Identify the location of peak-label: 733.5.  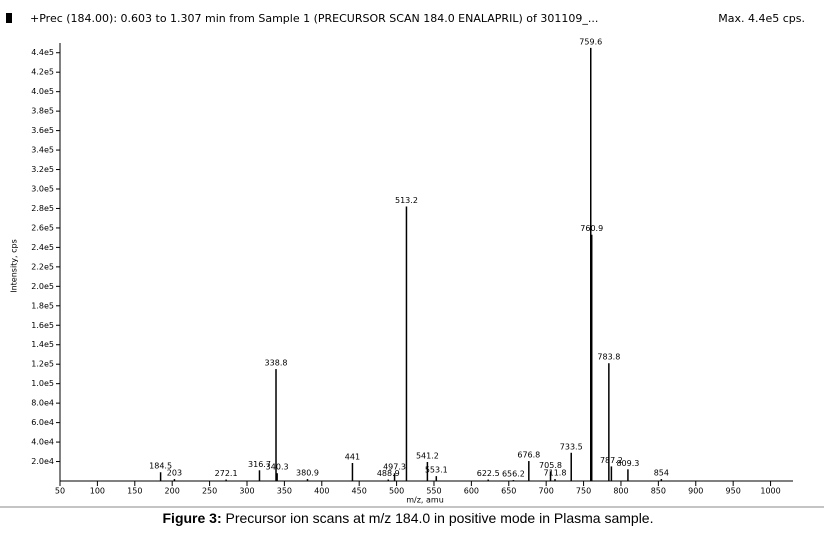
(571, 446).